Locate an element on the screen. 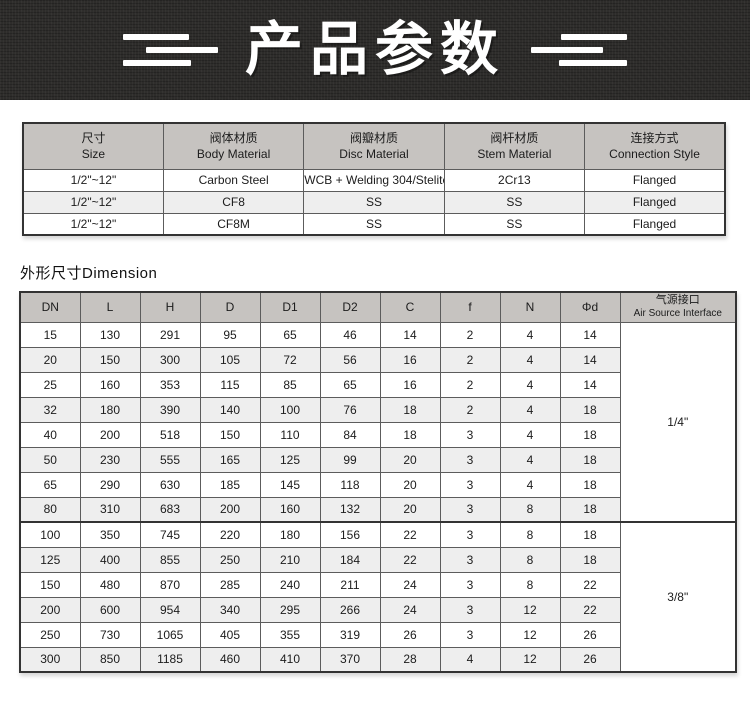 Image resolution: width=750 pixels, height=702 pixels. header-label-en: Stem Material is located at coordinates (514, 154).